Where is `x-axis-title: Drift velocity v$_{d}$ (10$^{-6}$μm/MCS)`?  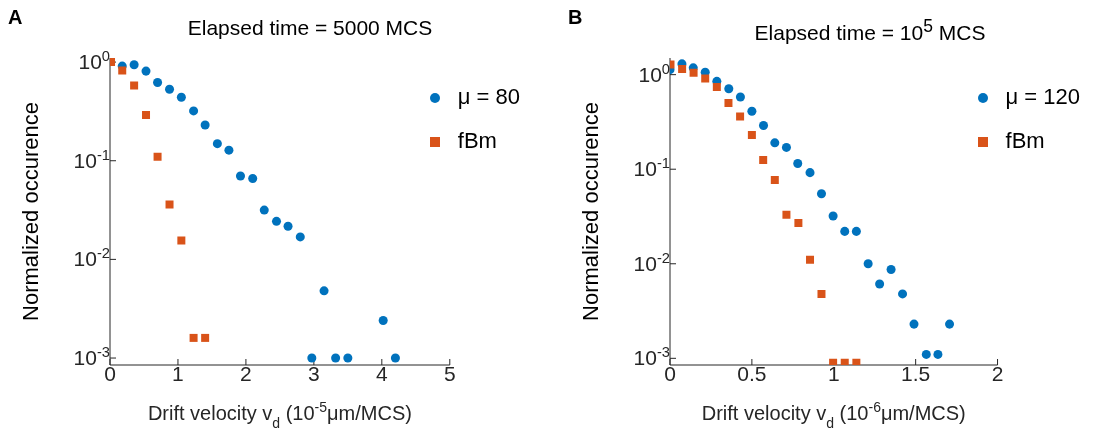 x-axis-title: Drift velocity v$_{d}$ (10$^{-6}$μm/MCS) is located at coordinates (833, 413).